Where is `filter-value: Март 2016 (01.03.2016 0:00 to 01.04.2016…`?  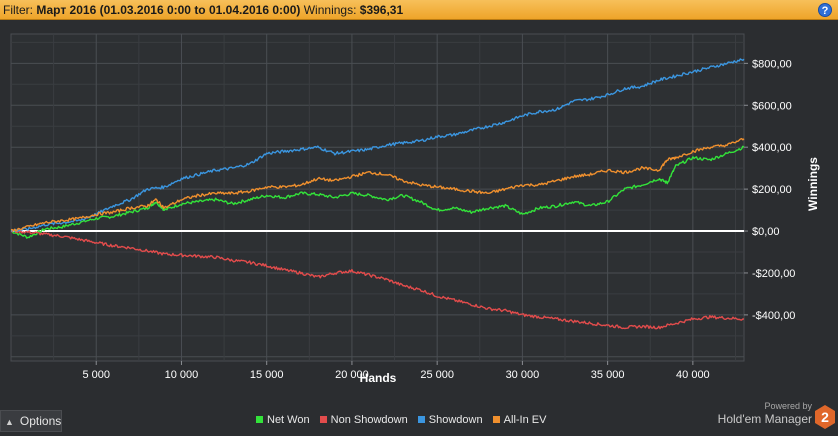
filter-value: Март 2016 (01.03.2016 0:00 to 01.04.2016… is located at coordinates (168, 10).